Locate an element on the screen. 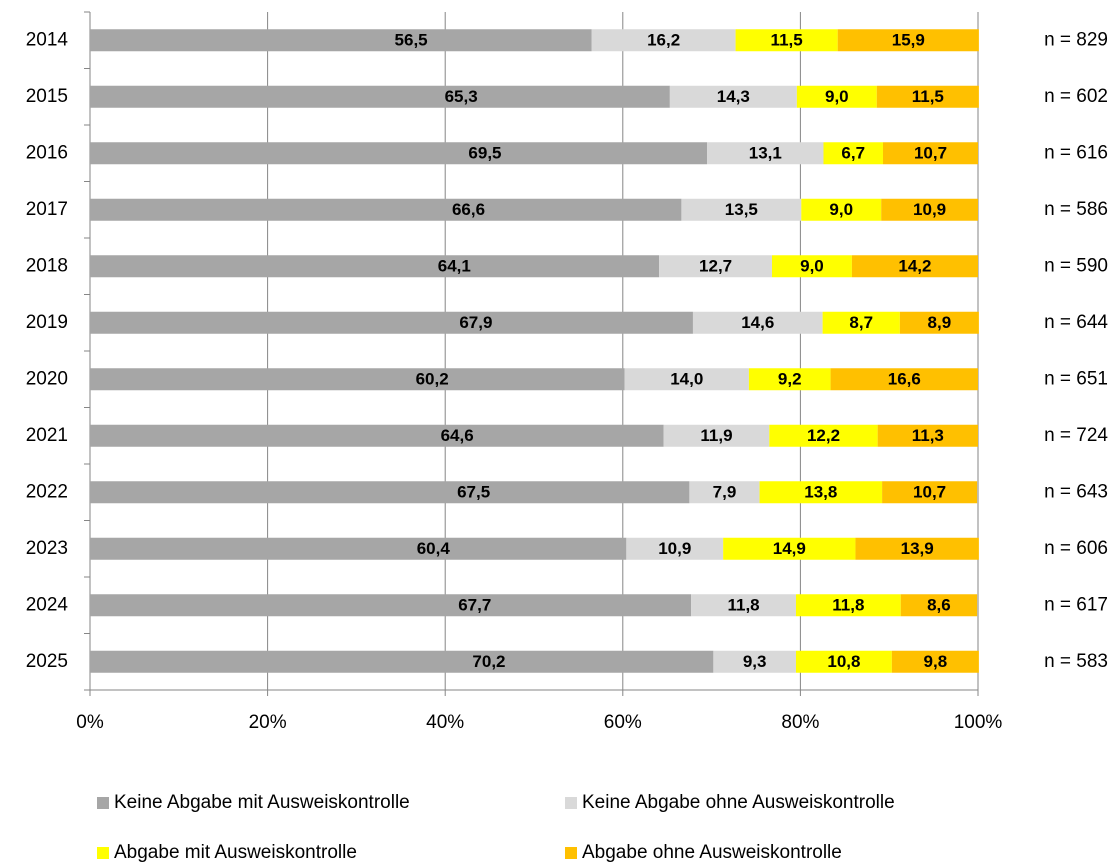 The image size is (1114, 864). data-label: 15,9 is located at coordinates (908, 40).